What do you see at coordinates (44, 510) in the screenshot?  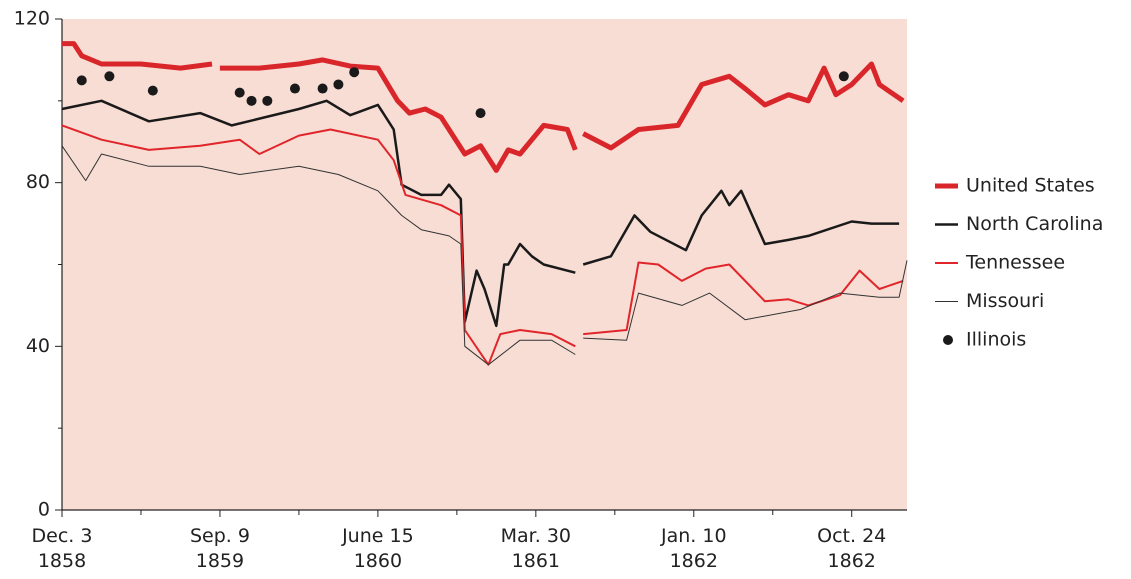 I see `y-tick-label: 0` at bounding box center [44, 510].